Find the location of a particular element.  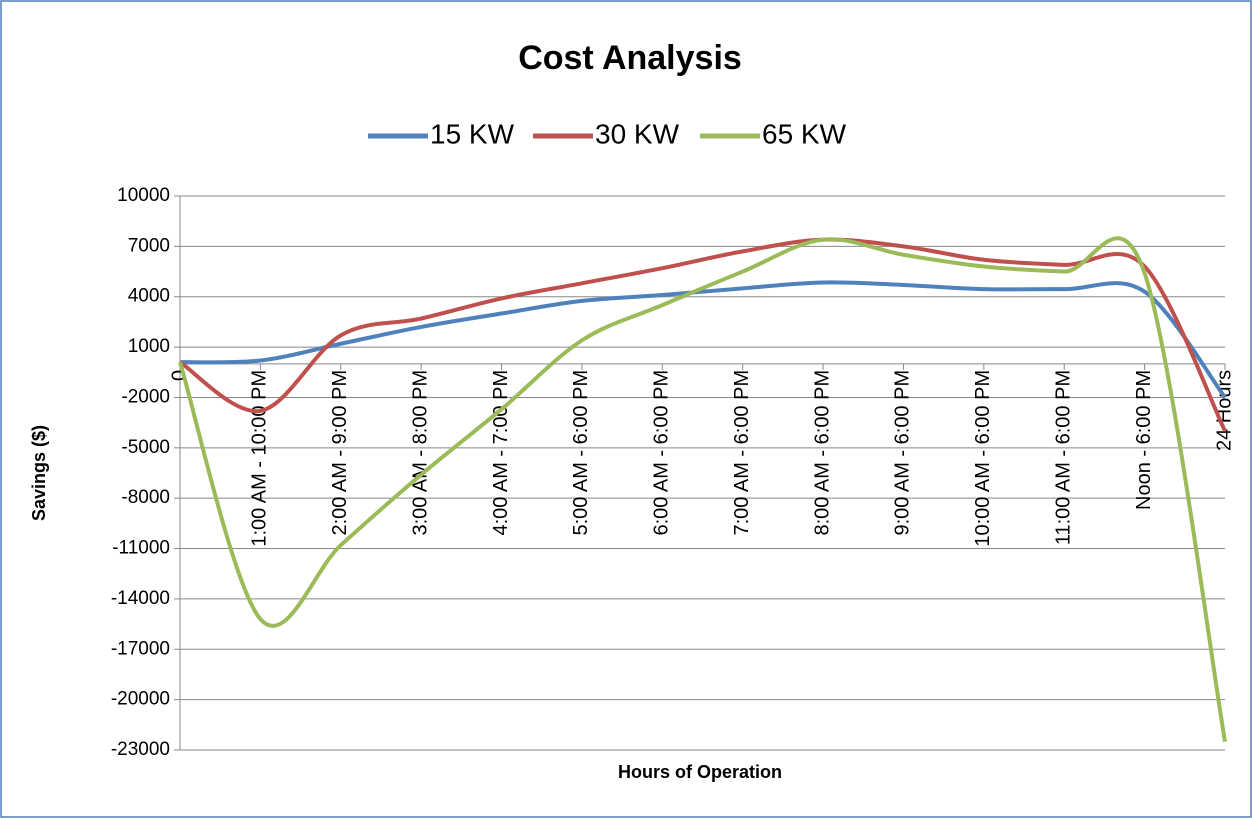

y-tick-label: -20000 is located at coordinates (140, 699).